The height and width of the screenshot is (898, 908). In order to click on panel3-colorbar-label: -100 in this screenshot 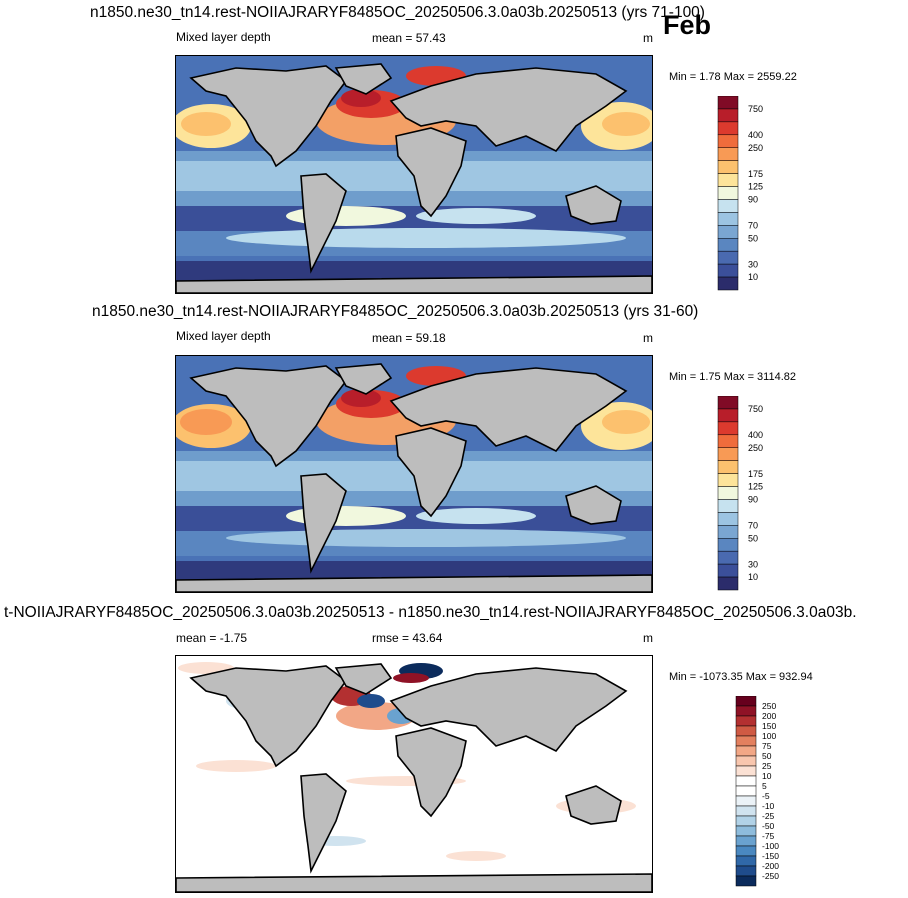, I will do `click(770, 846)`.